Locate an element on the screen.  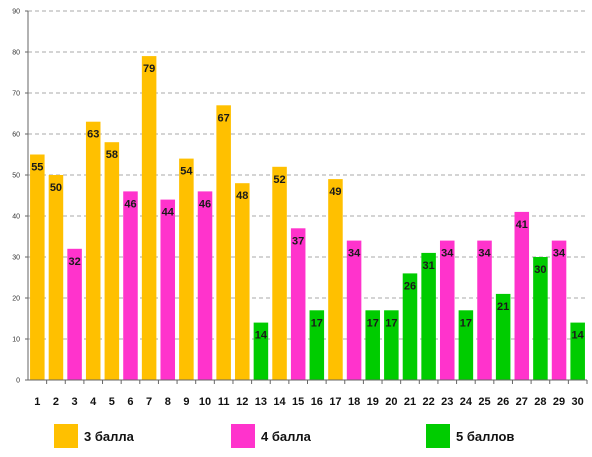
x-tick-label: 8 is located at coordinates (168, 402).